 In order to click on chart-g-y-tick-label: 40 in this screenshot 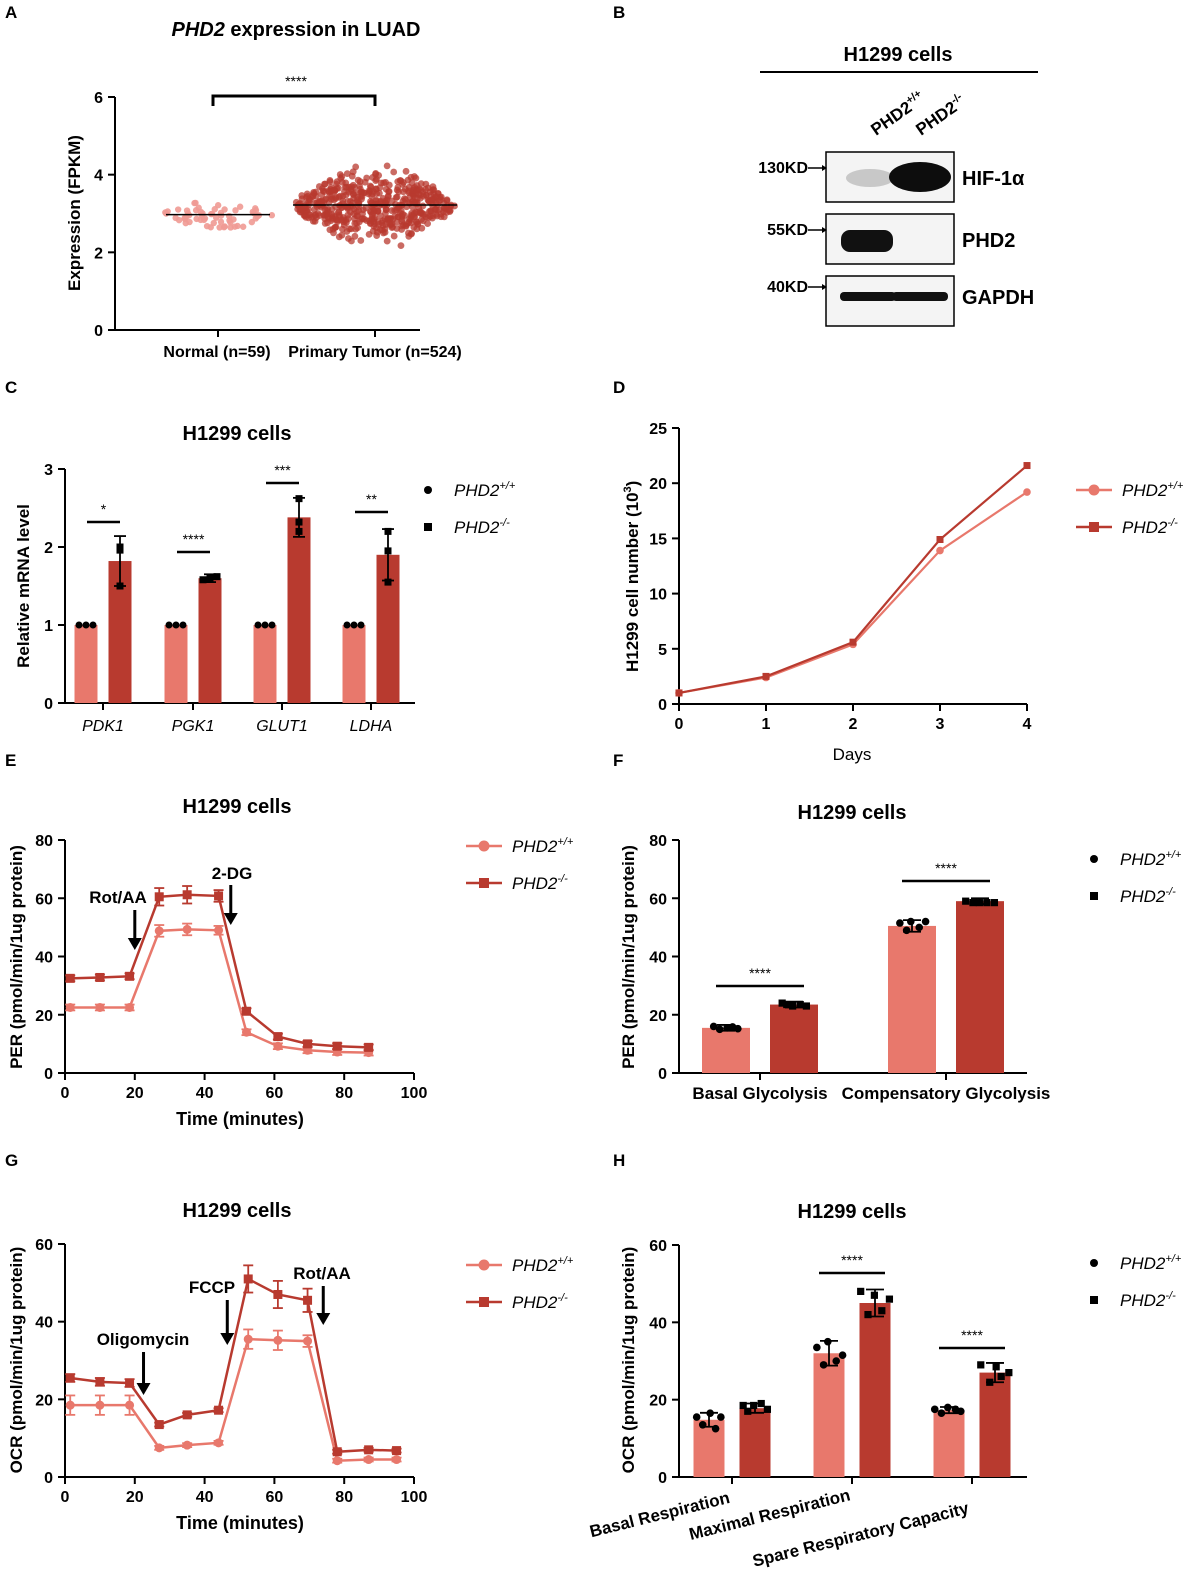, I will do `click(44, 1323)`.